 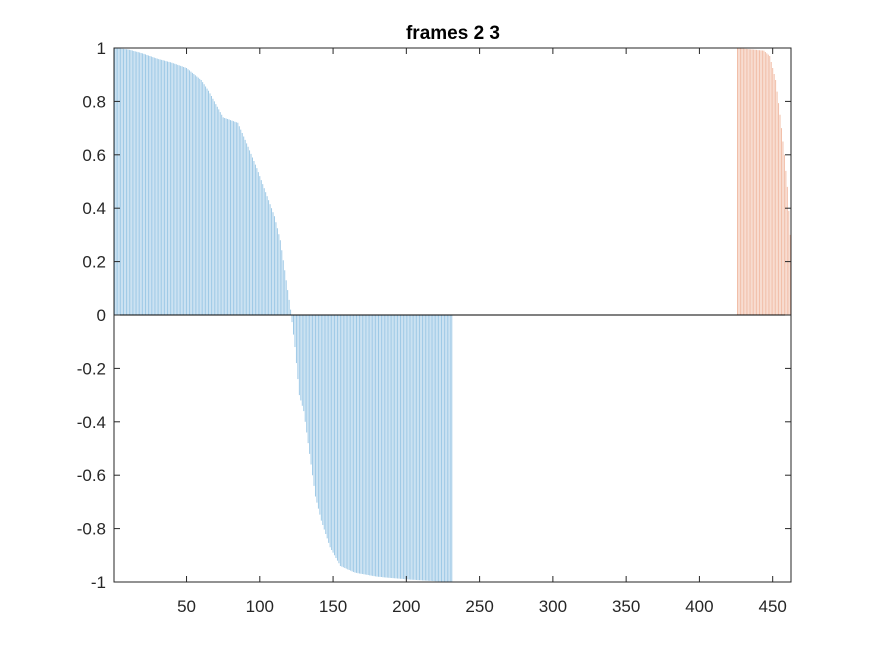 What do you see at coordinates (91, 529) in the screenshot?
I see `y-tick-label: -0.8` at bounding box center [91, 529].